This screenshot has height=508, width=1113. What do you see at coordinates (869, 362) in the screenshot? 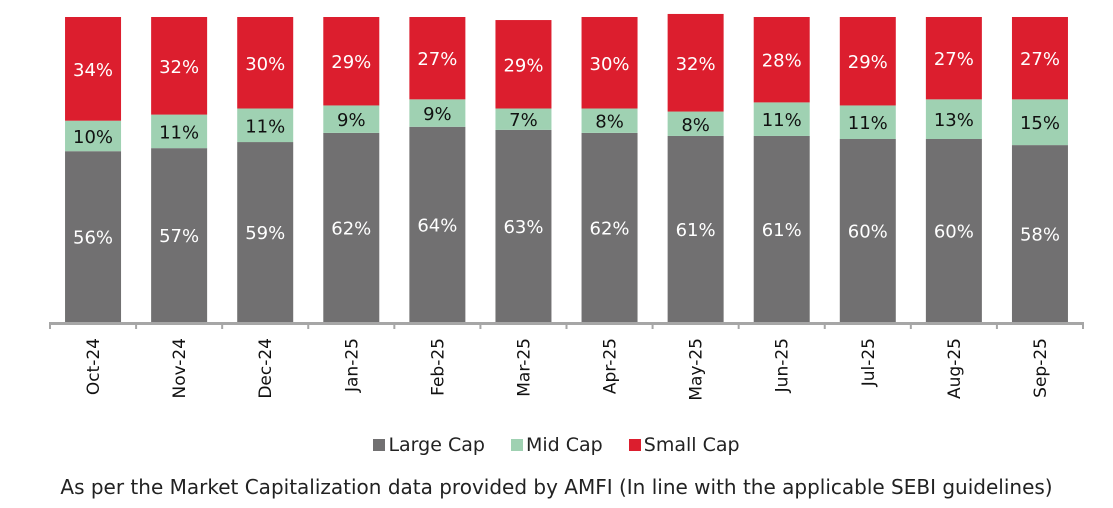
I see `x-tick-label: Jul-25` at bounding box center [869, 362].